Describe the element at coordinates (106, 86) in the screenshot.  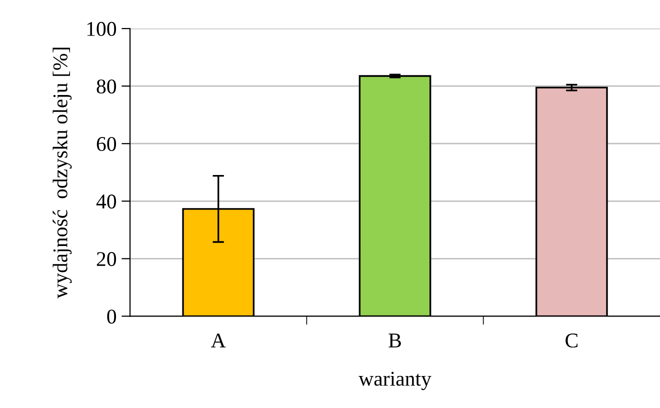
I see `y-tick-label: 80` at that location.